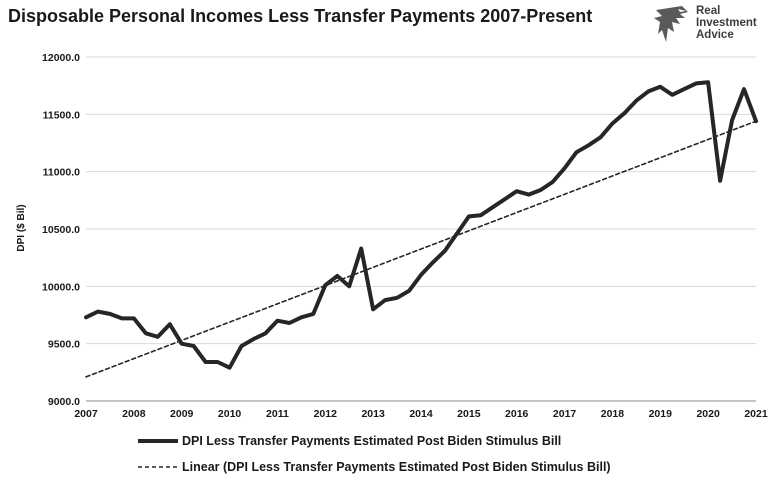 The height and width of the screenshot is (489, 772). Describe the element at coordinates (61, 230) in the screenshot. I see `y-tick-label-10500.0: 10500.0` at that location.